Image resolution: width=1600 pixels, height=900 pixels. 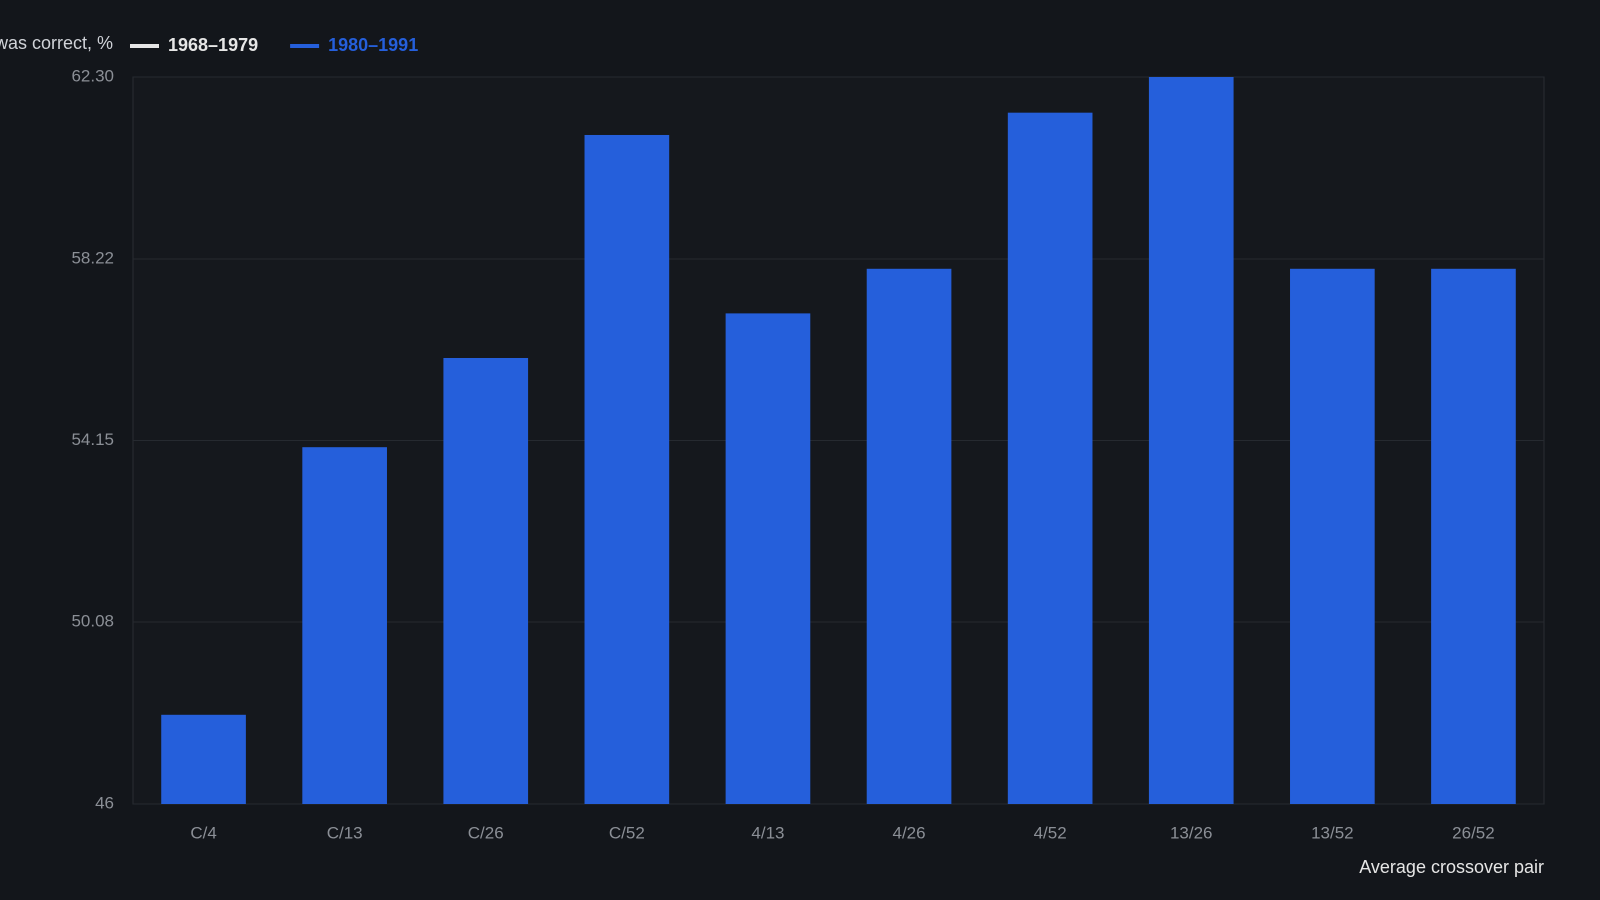 What do you see at coordinates (104, 802) in the screenshot?
I see `y-tick-label: 46` at bounding box center [104, 802].